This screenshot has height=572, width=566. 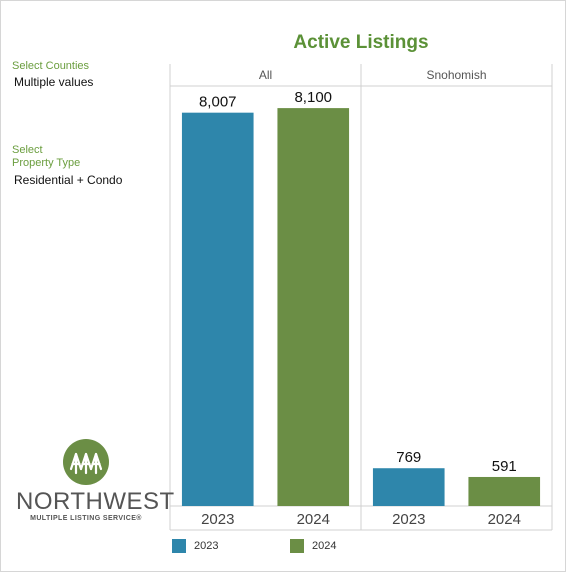 What do you see at coordinates (51, 66) in the screenshot?
I see `counties-filter-label: Select Counties` at bounding box center [51, 66].